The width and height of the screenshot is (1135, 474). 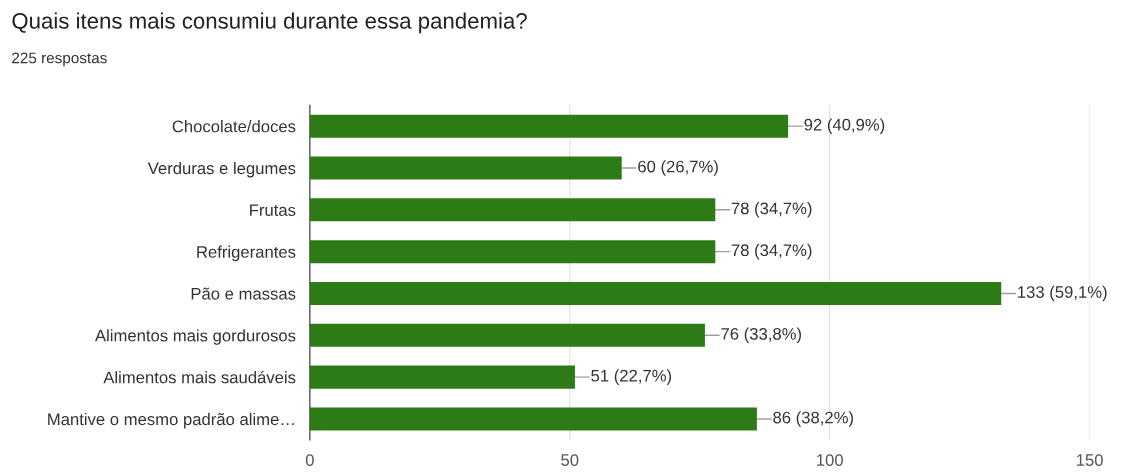 I want to click on data-label: 60 (26,7%), so click(x=678, y=168).